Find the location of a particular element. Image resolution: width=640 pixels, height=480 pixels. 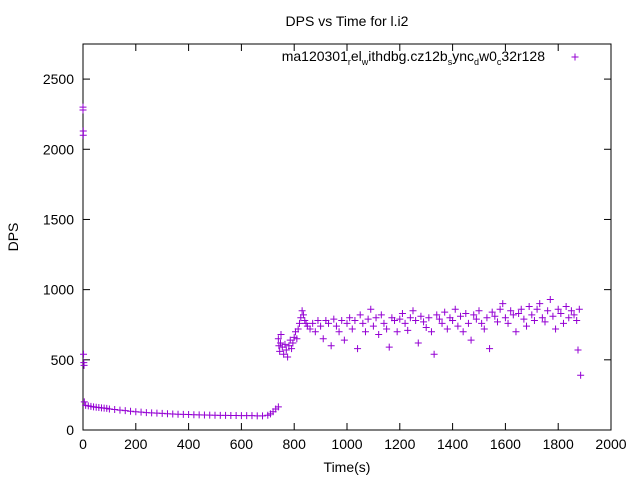

y-tick-label: 1000 is located at coordinates (58, 290).